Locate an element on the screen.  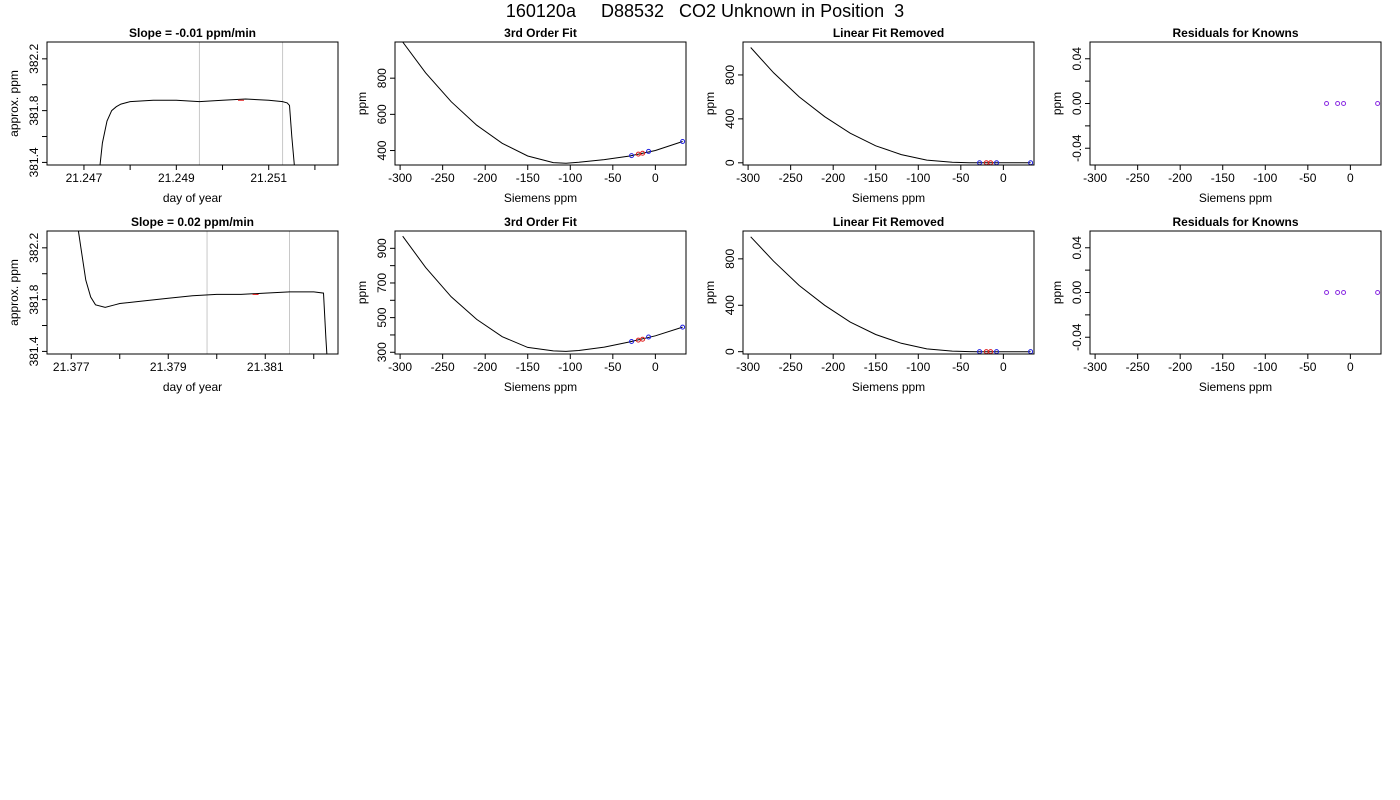
y-axis-label: approx. ppm is located at coordinates (14, 103).